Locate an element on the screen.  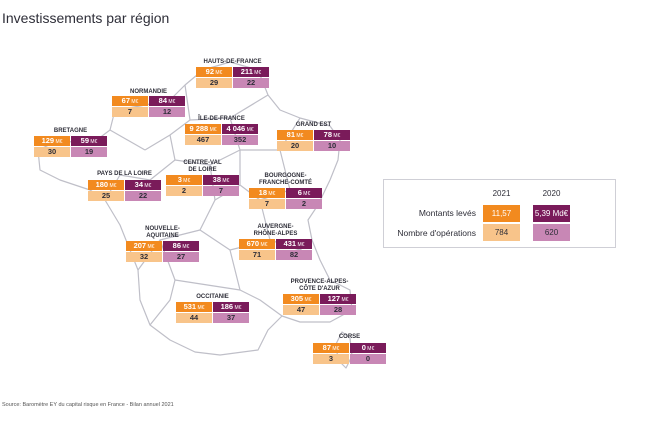
region-ges-o20: 10 is located at coordinates (332, 146).